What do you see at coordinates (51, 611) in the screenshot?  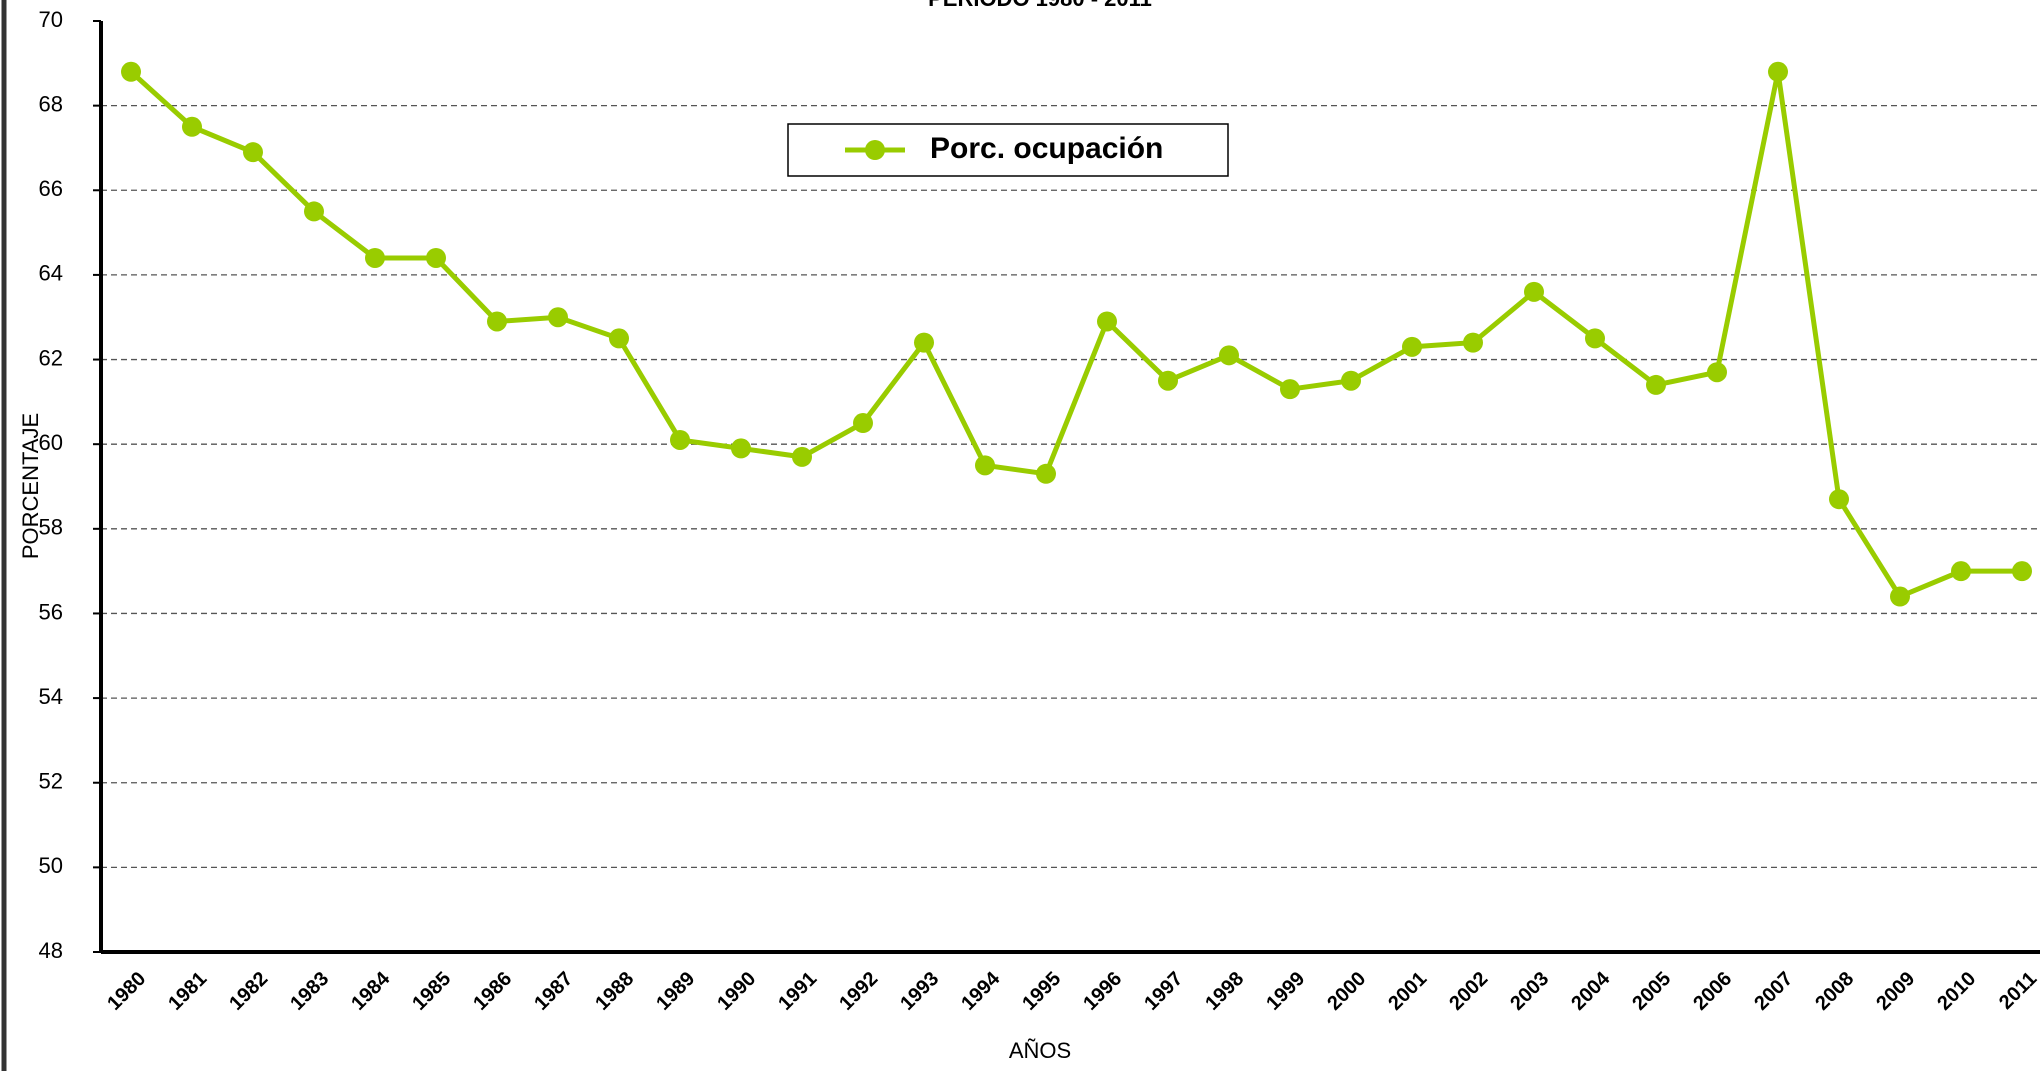 I see `y-tick-label: 56` at bounding box center [51, 611].